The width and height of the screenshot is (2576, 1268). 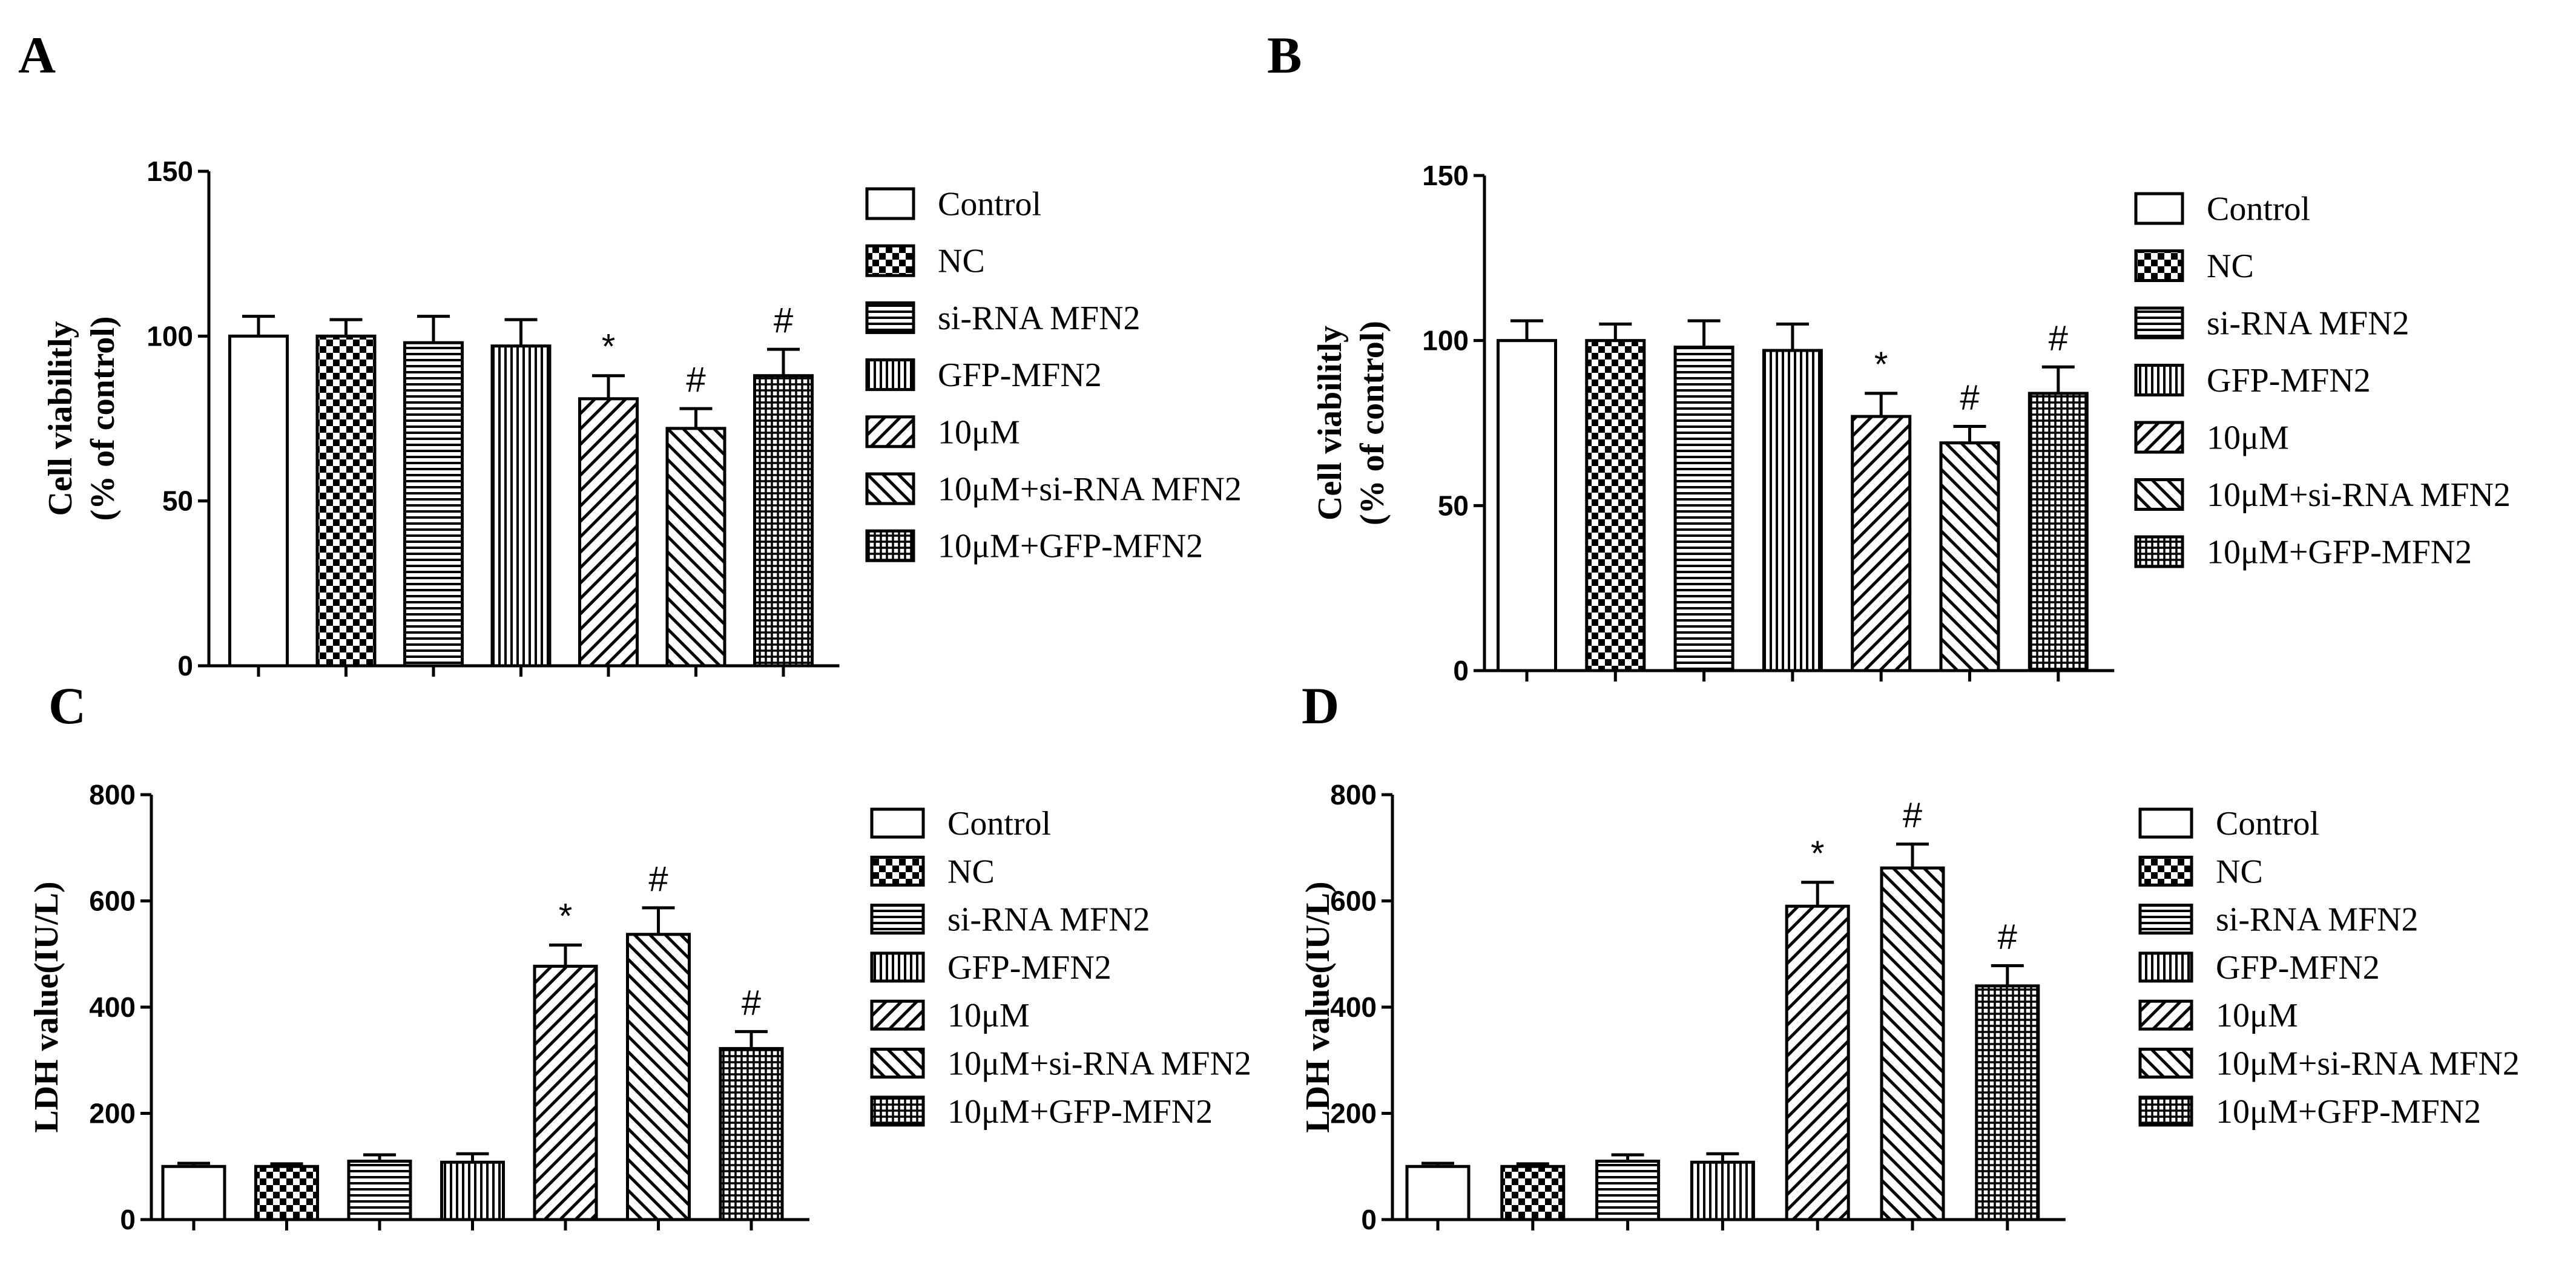 I want to click on panel-letter: C, so click(x=67, y=706).